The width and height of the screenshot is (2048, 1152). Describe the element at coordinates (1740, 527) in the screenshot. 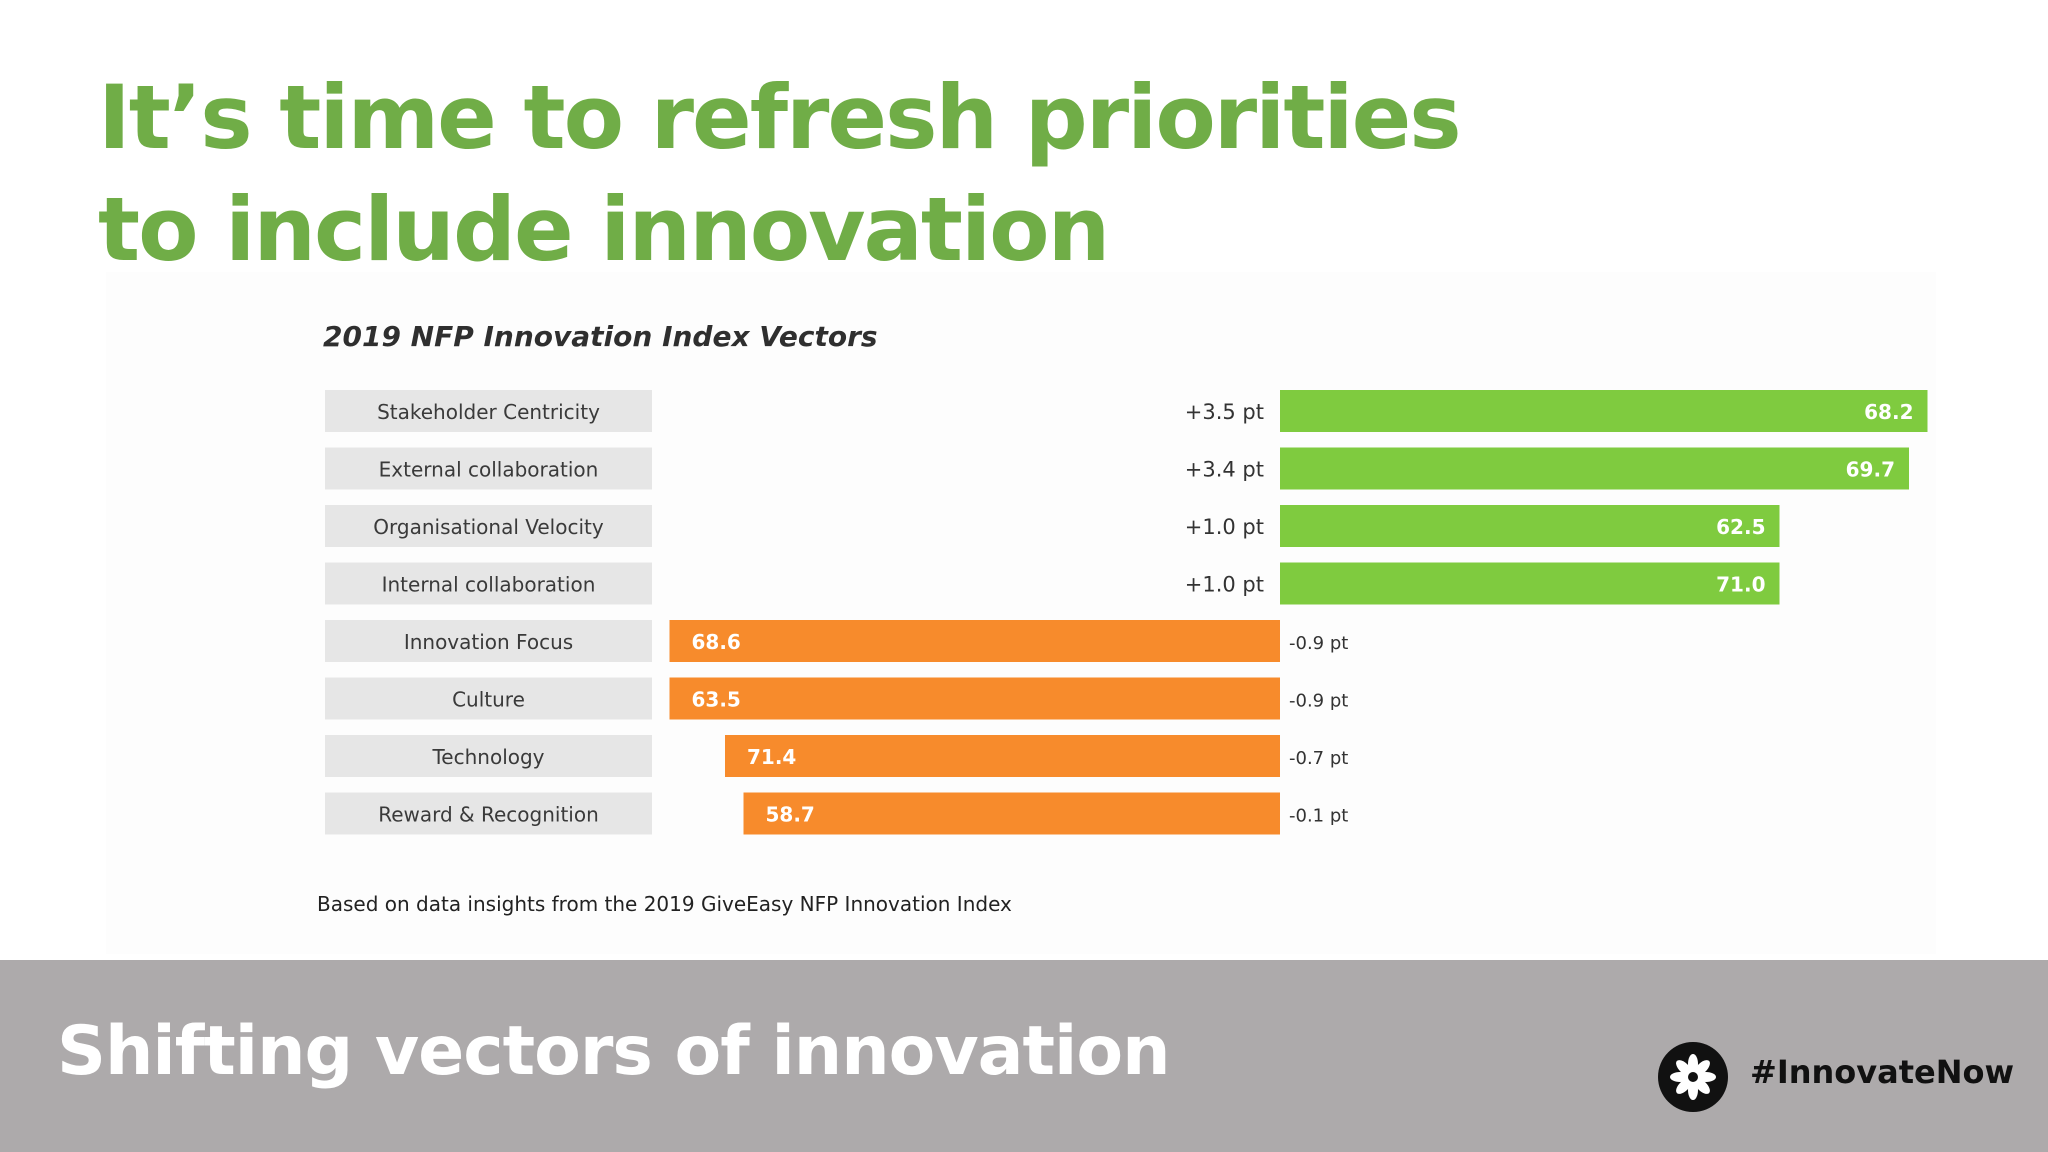

I see `bar-value-label: 62.5` at that location.